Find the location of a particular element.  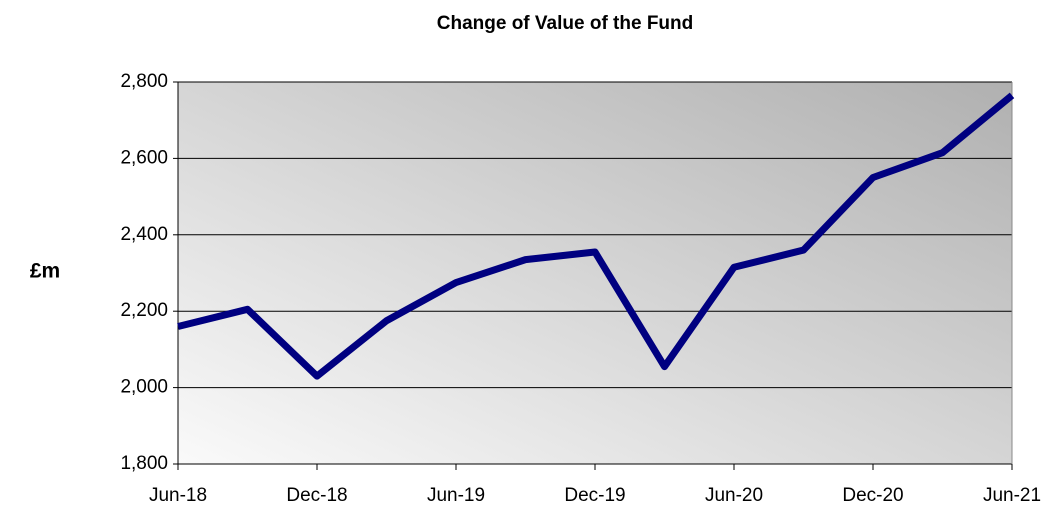

x-tick-label: Jun-21 is located at coordinates (1012, 495).